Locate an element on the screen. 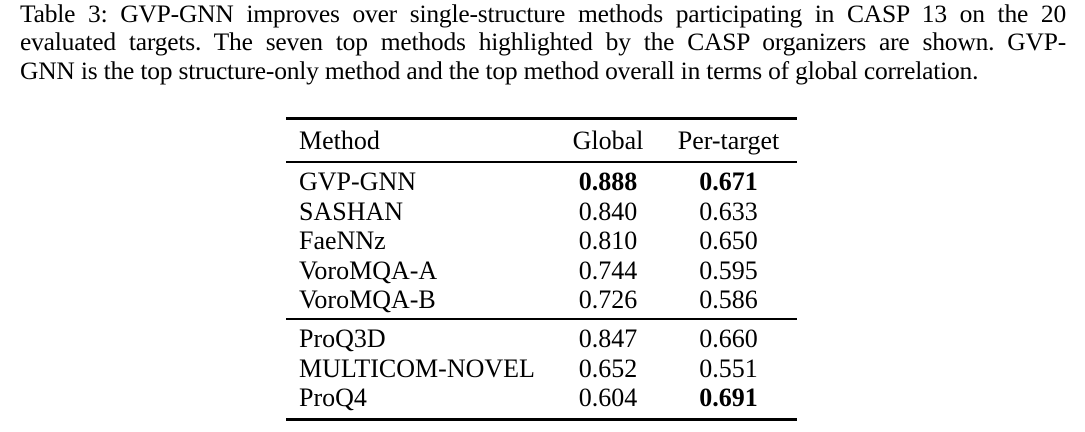  table-row: GVP-GNN 0.888 0.671 is located at coordinates (541, 182).